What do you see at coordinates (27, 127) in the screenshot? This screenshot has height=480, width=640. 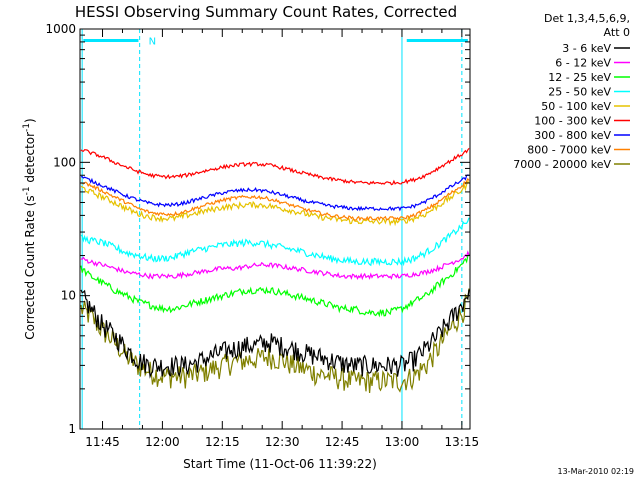 I see `y-axis-label-sup2: -1` at bounding box center [27, 127].